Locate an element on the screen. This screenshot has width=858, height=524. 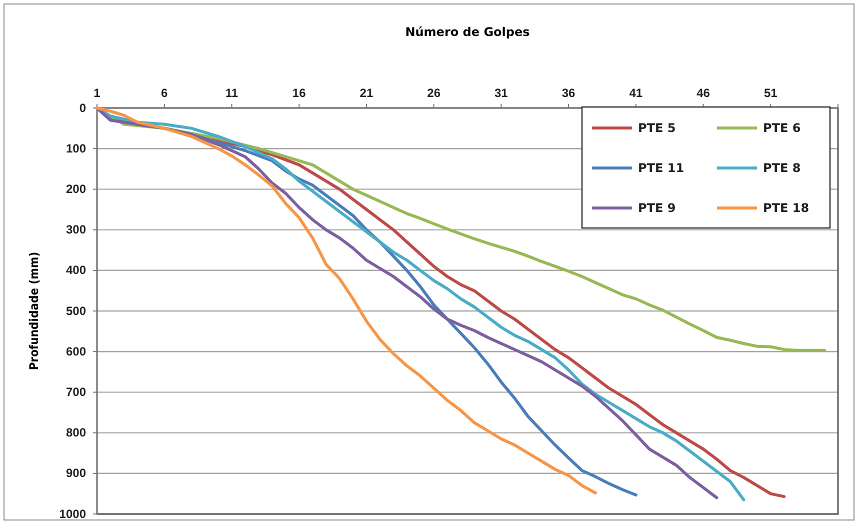
legend-label: PTE 9 is located at coordinates (657, 208).